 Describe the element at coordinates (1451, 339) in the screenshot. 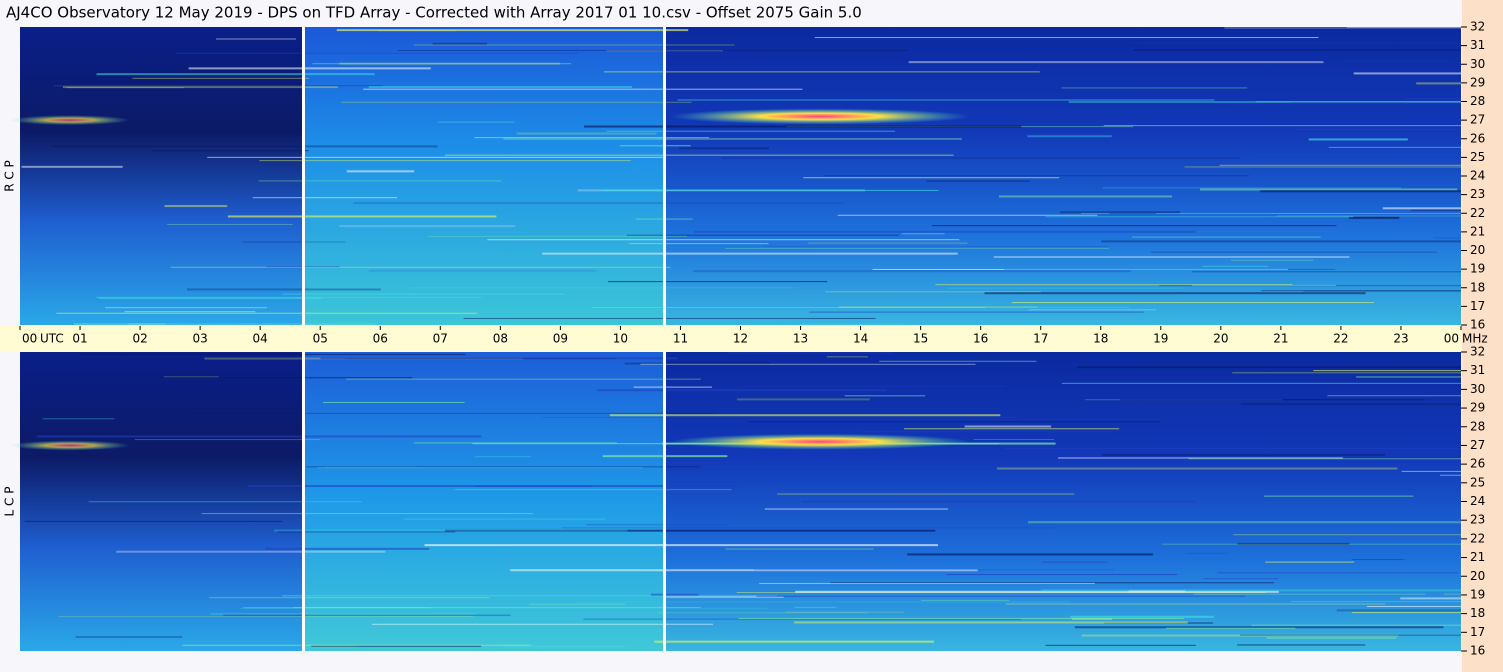

I see `x-tick-label: 00` at that location.